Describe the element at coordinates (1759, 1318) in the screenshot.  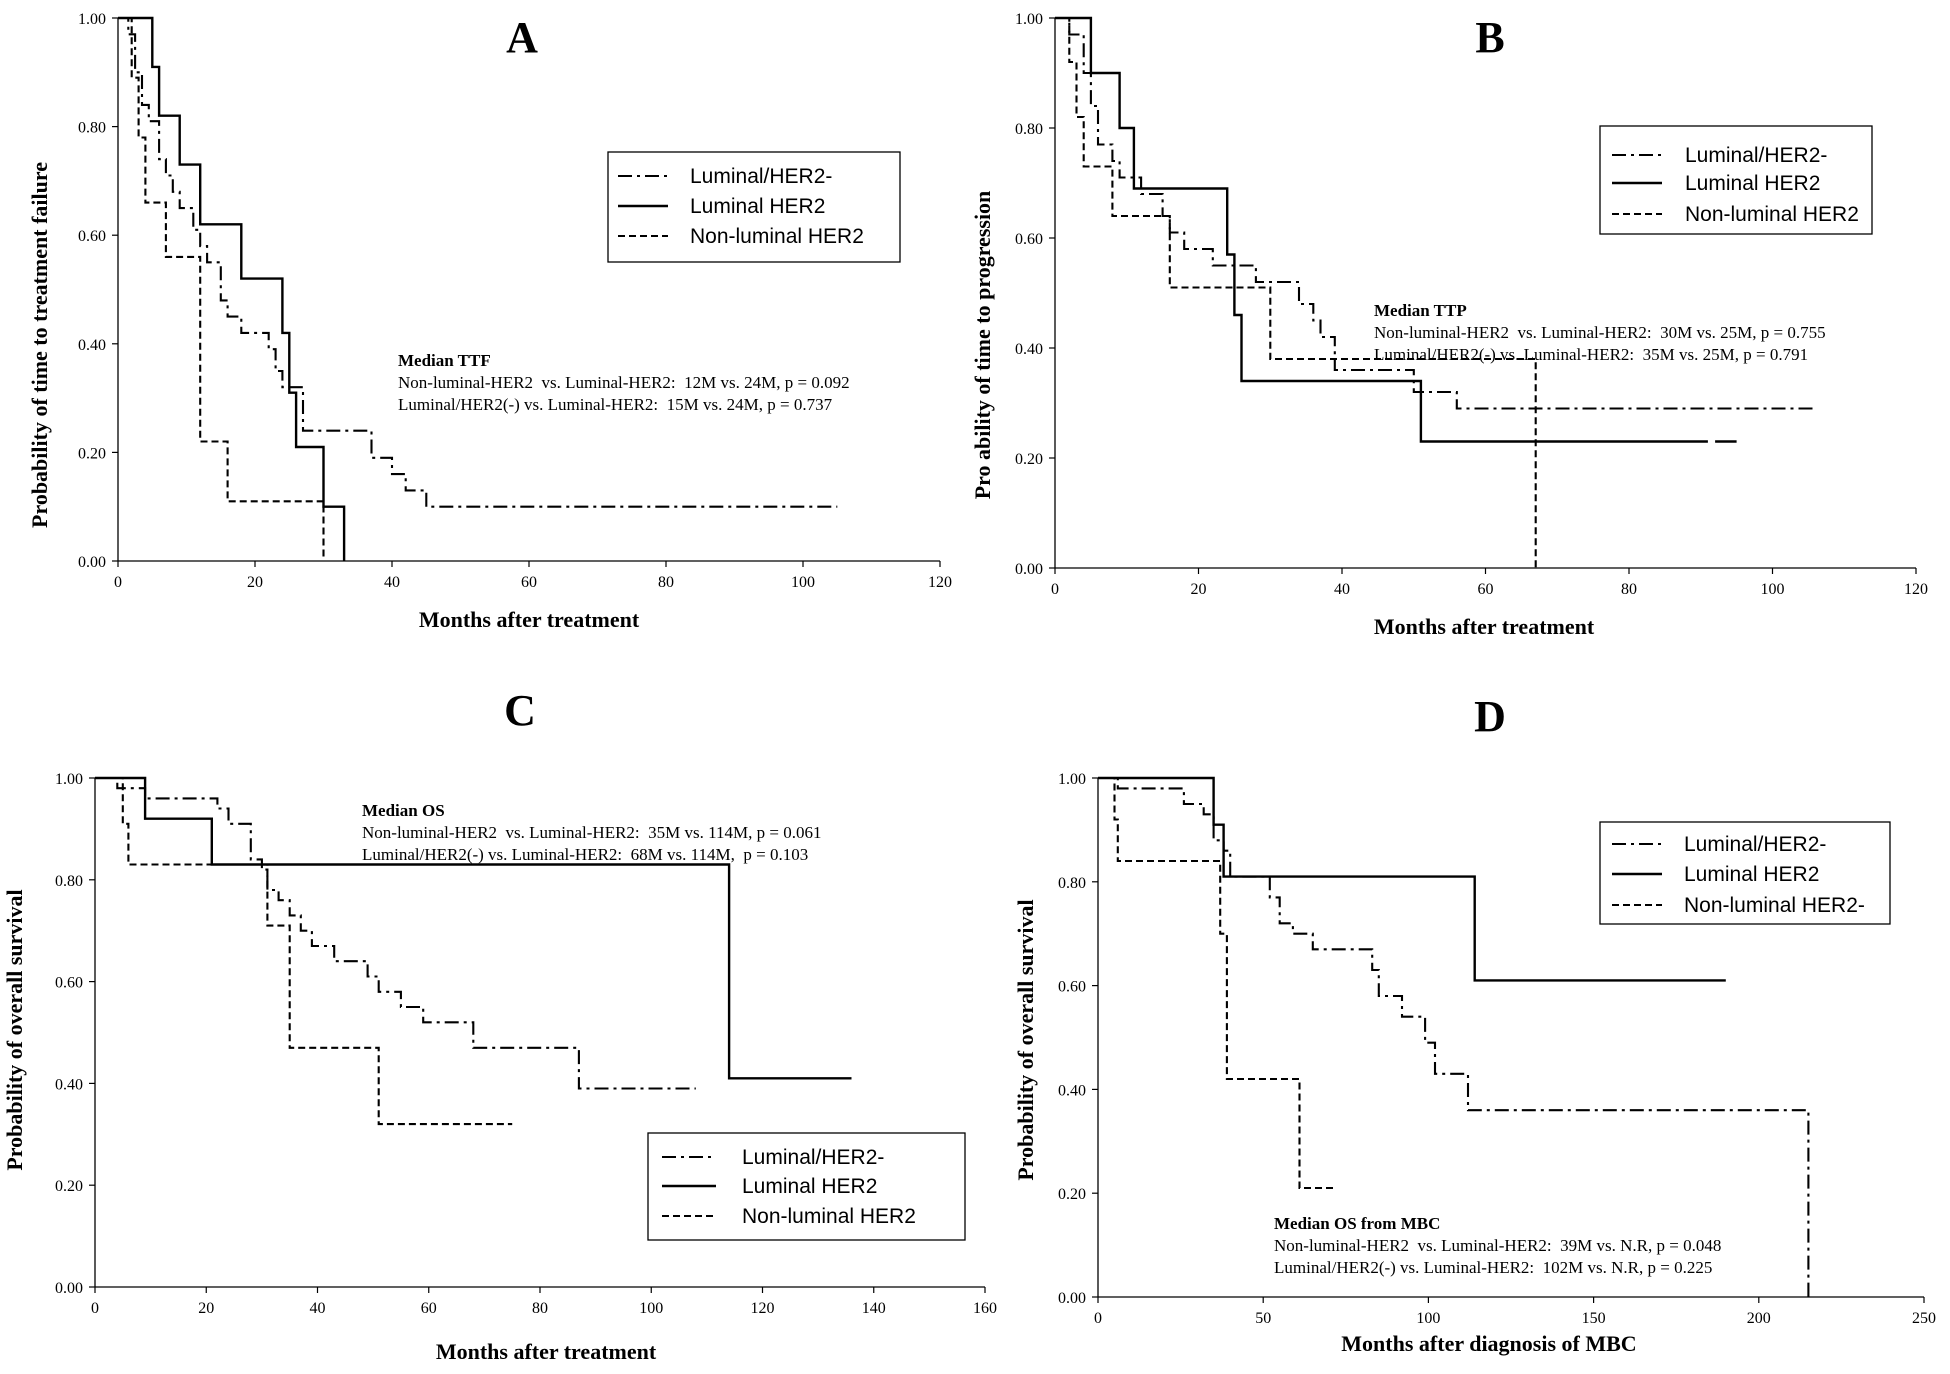
I see `x-tick-label: 200` at that location.